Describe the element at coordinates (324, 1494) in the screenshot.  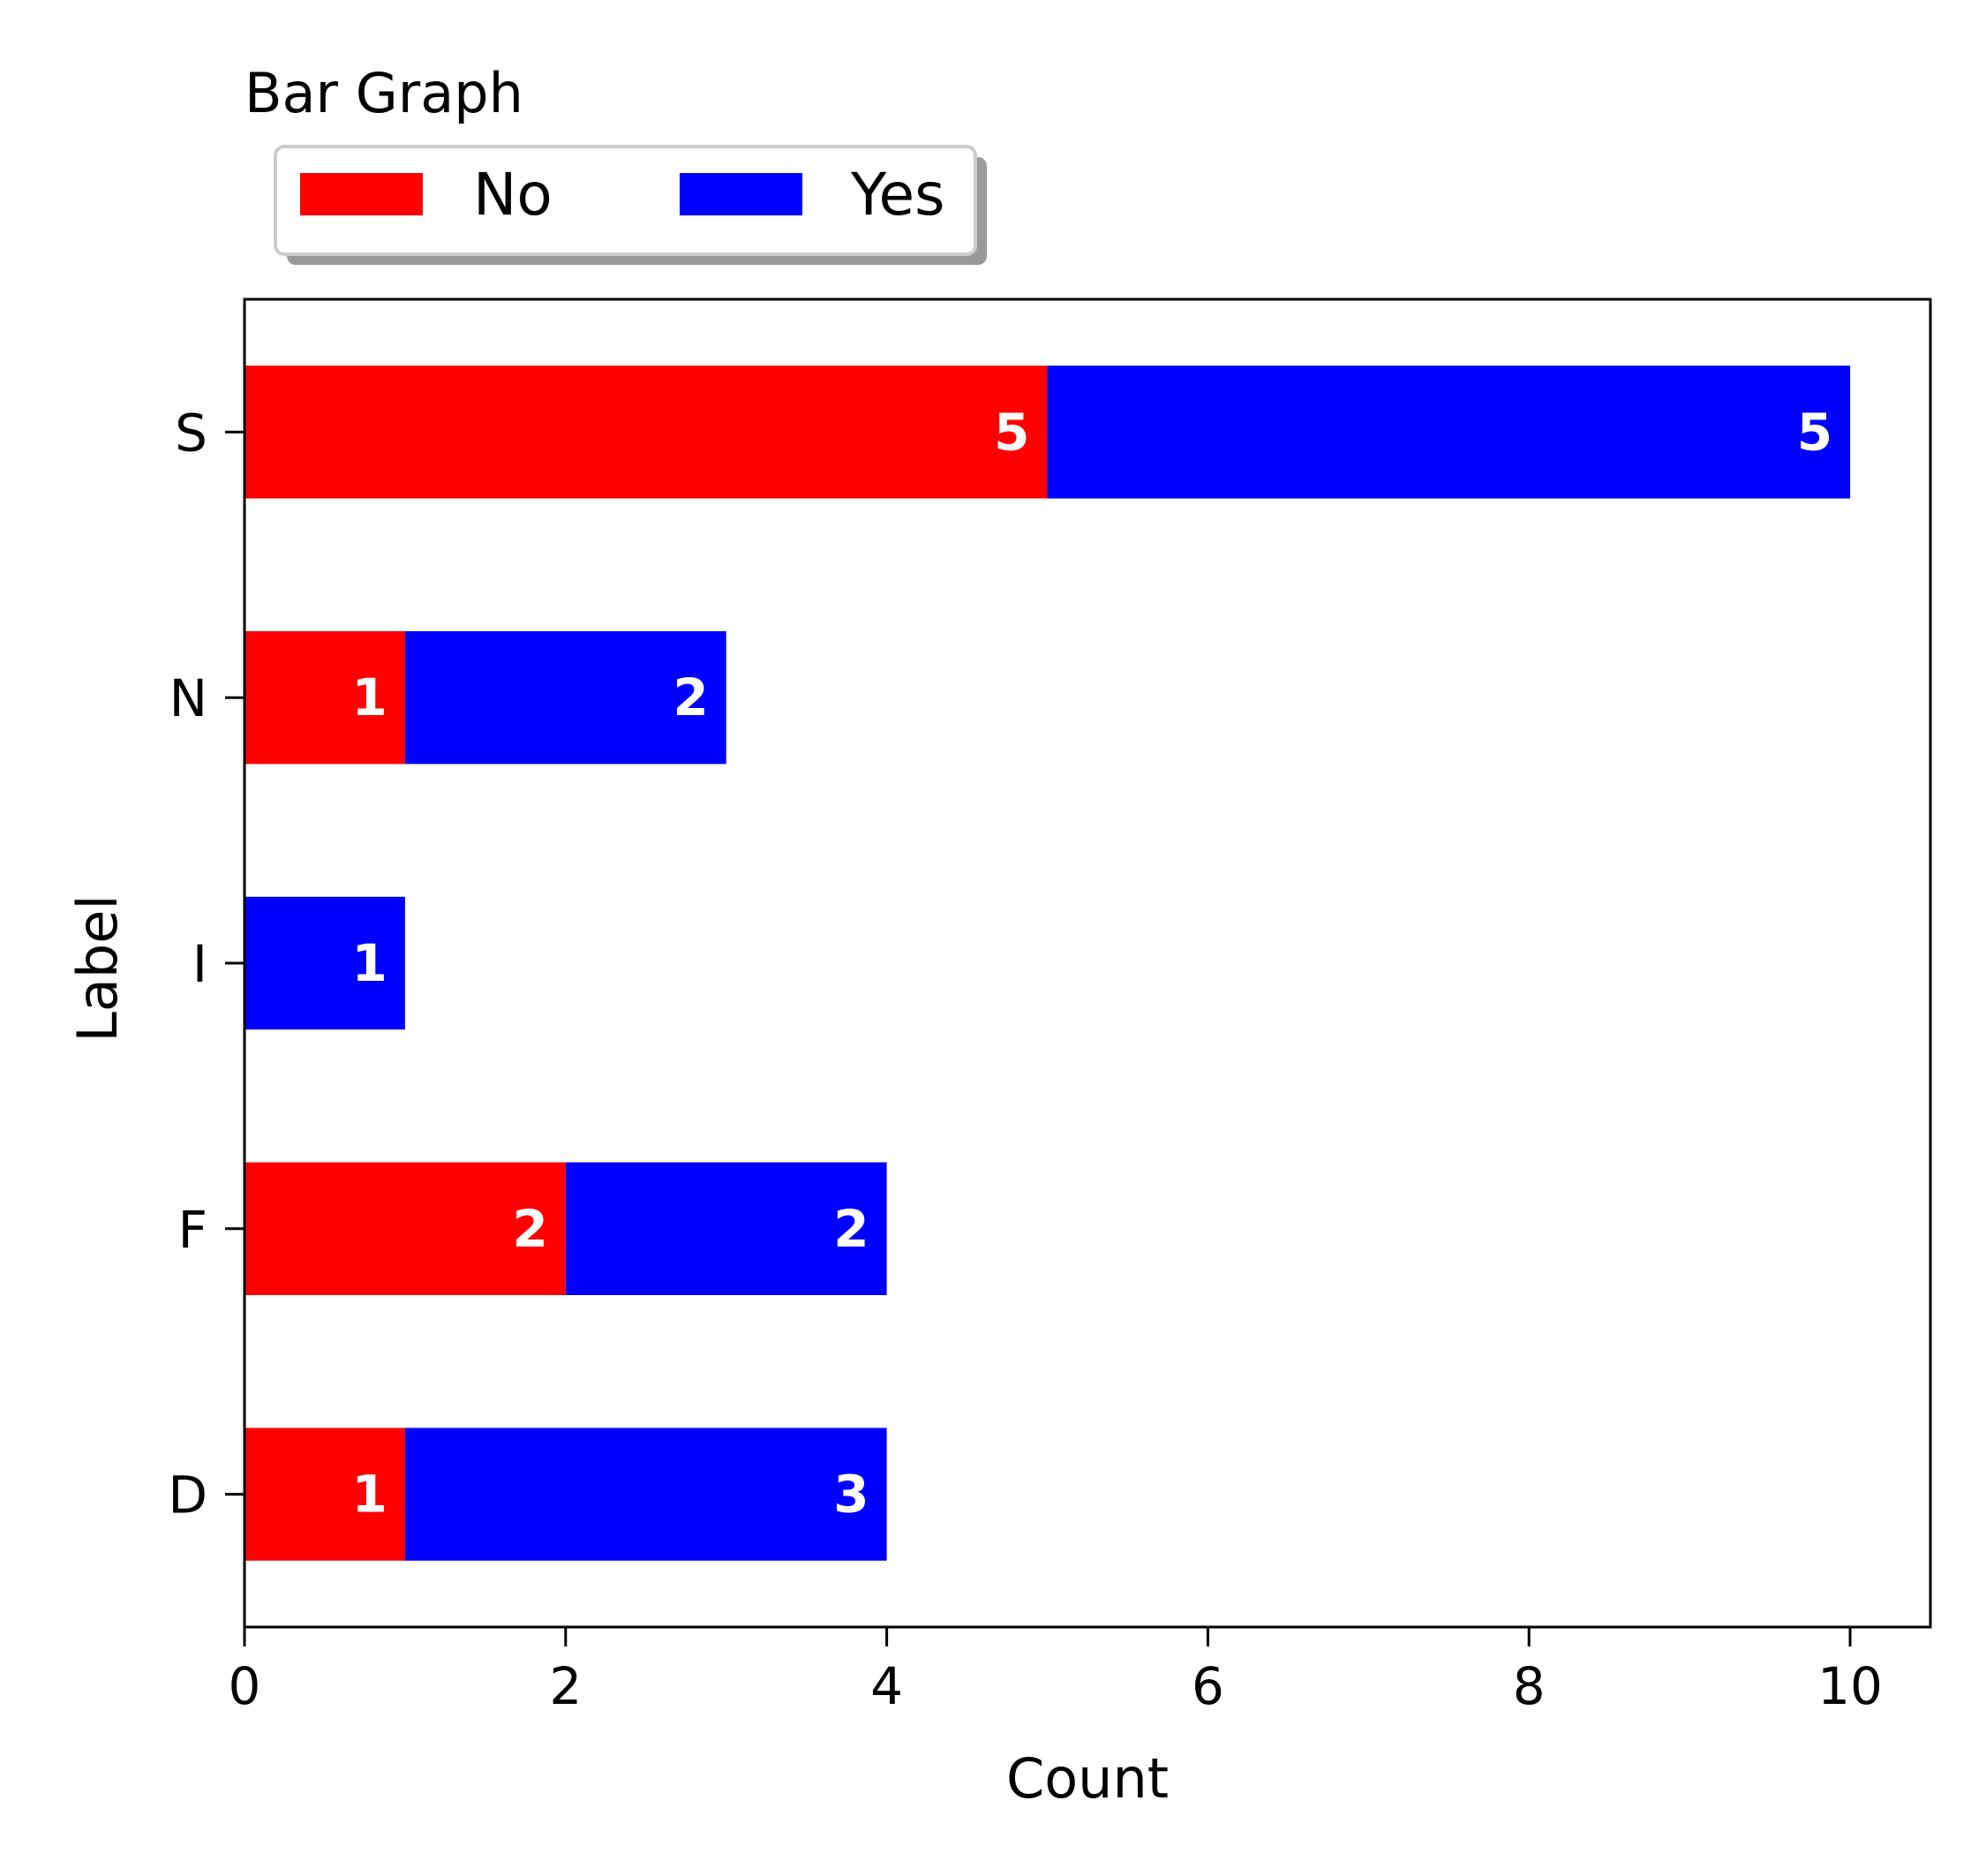
I see `bar-no-D` at that location.